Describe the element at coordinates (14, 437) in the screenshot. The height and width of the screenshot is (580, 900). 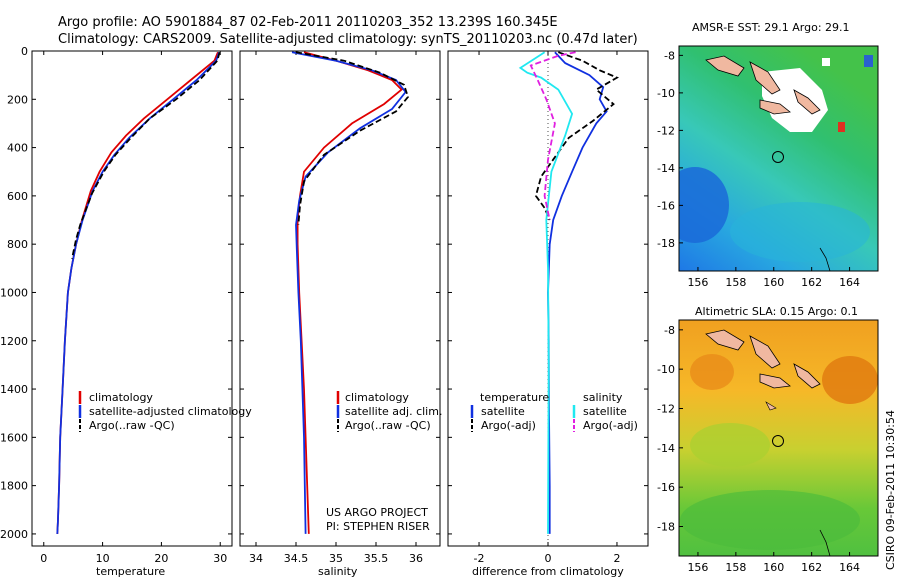
I see `y-tick-label: 1600` at that location.